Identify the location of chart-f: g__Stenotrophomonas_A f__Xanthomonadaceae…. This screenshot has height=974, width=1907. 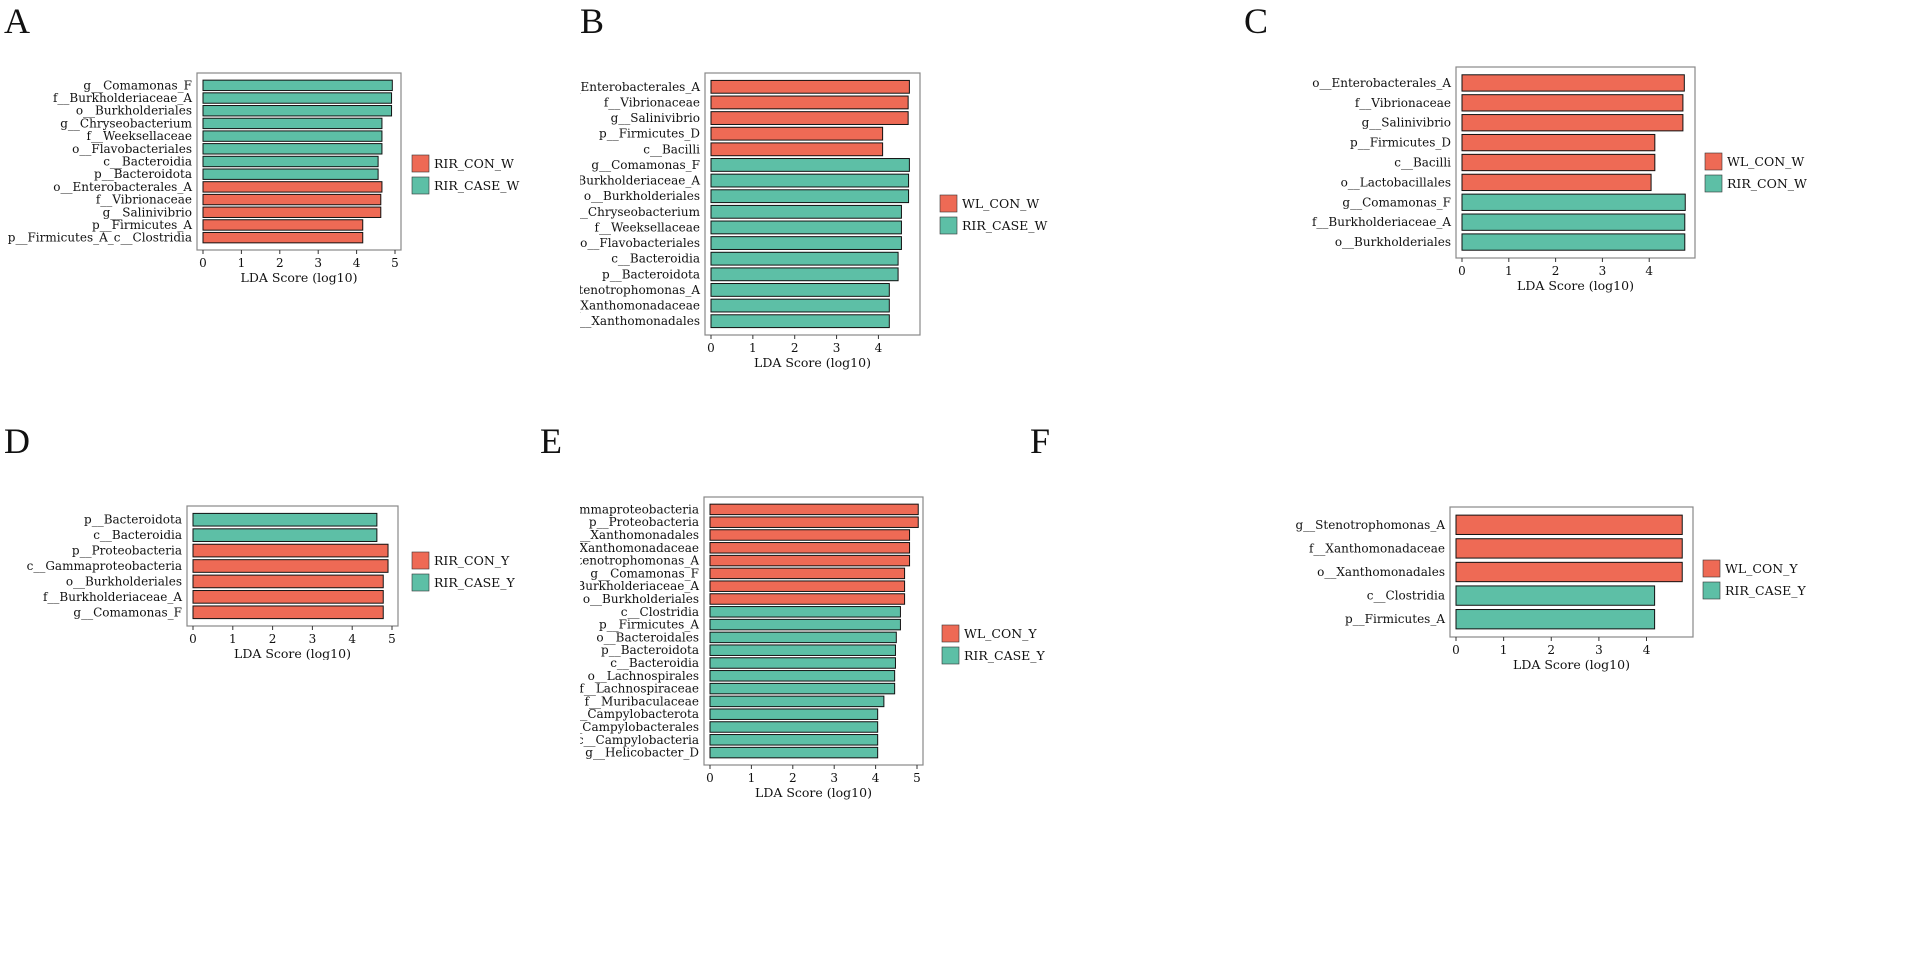
(1551, 589).